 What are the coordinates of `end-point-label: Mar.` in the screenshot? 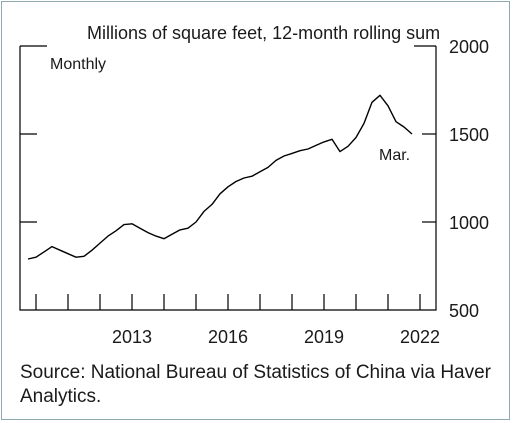 It's located at (394, 155).